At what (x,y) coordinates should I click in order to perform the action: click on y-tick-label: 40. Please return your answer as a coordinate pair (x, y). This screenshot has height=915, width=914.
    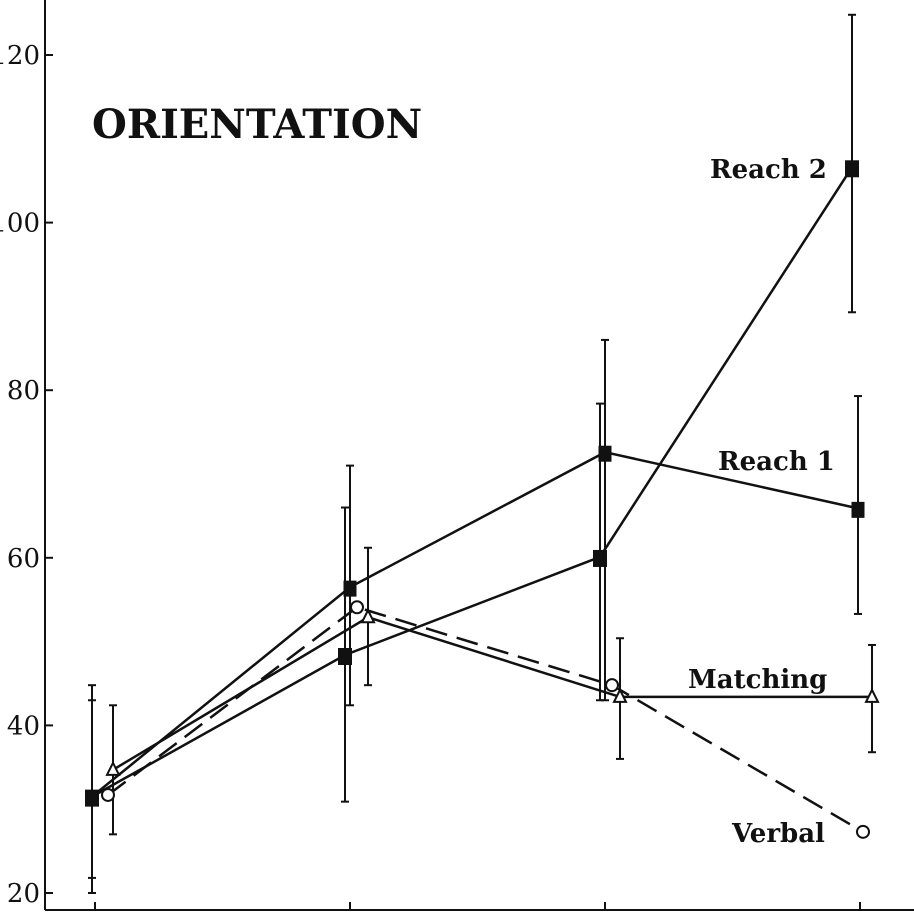
    Looking at the image, I should click on (23, 726).